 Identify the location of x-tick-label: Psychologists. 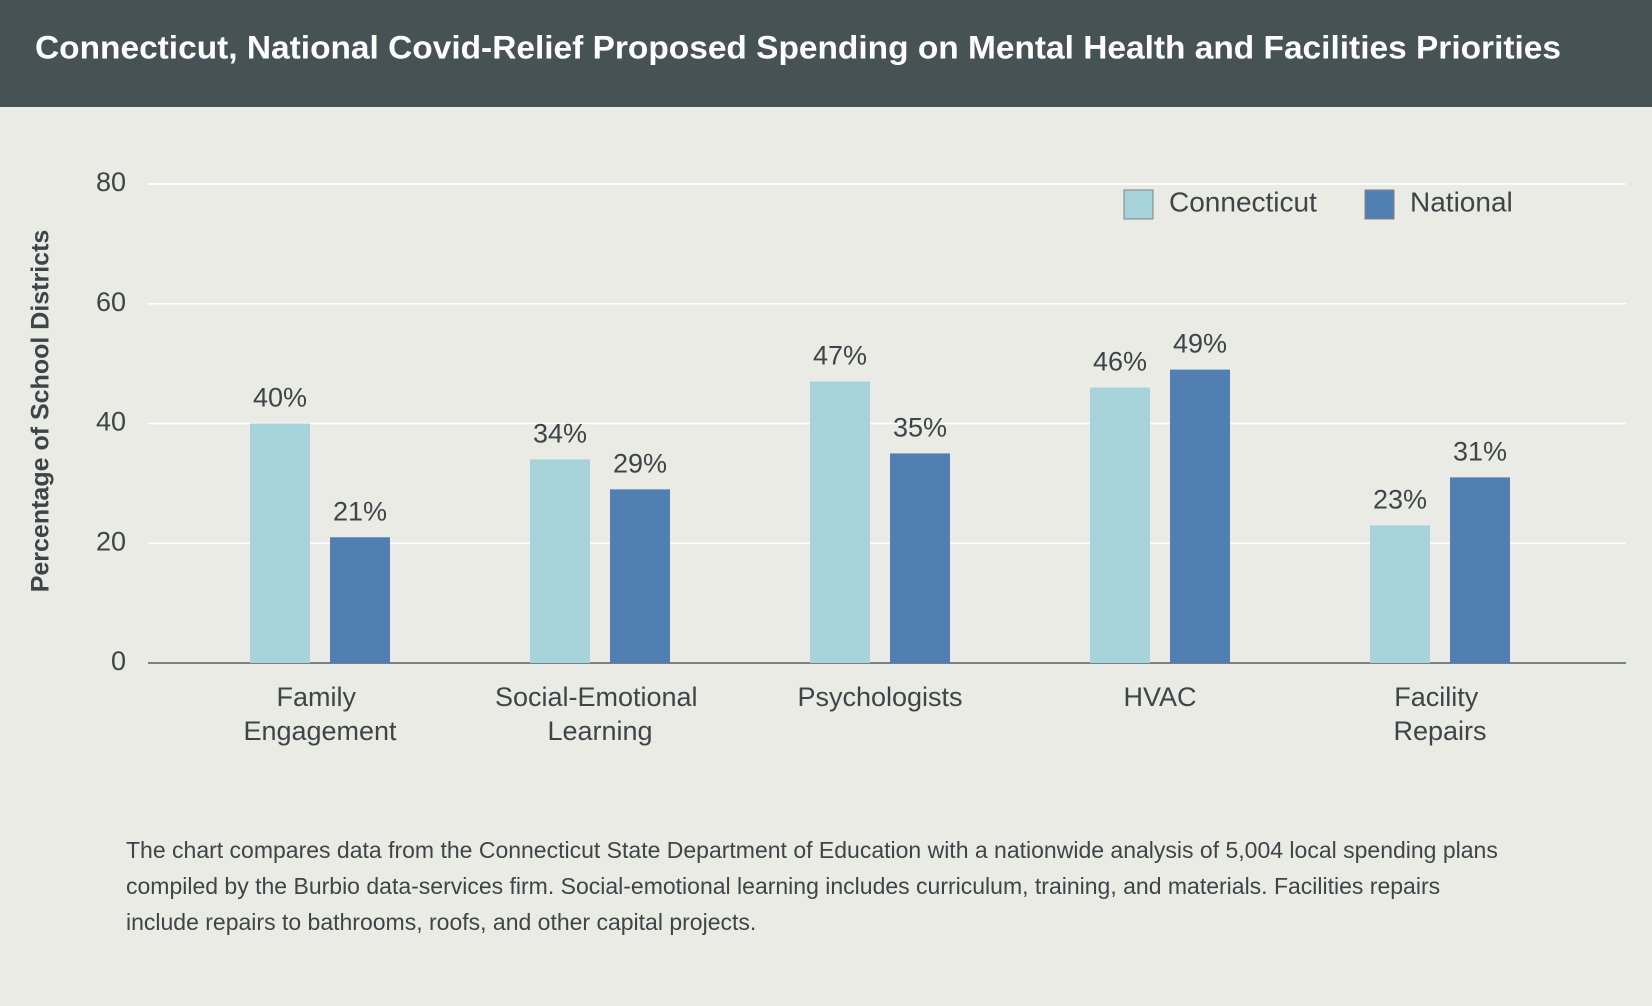
(879, 697).